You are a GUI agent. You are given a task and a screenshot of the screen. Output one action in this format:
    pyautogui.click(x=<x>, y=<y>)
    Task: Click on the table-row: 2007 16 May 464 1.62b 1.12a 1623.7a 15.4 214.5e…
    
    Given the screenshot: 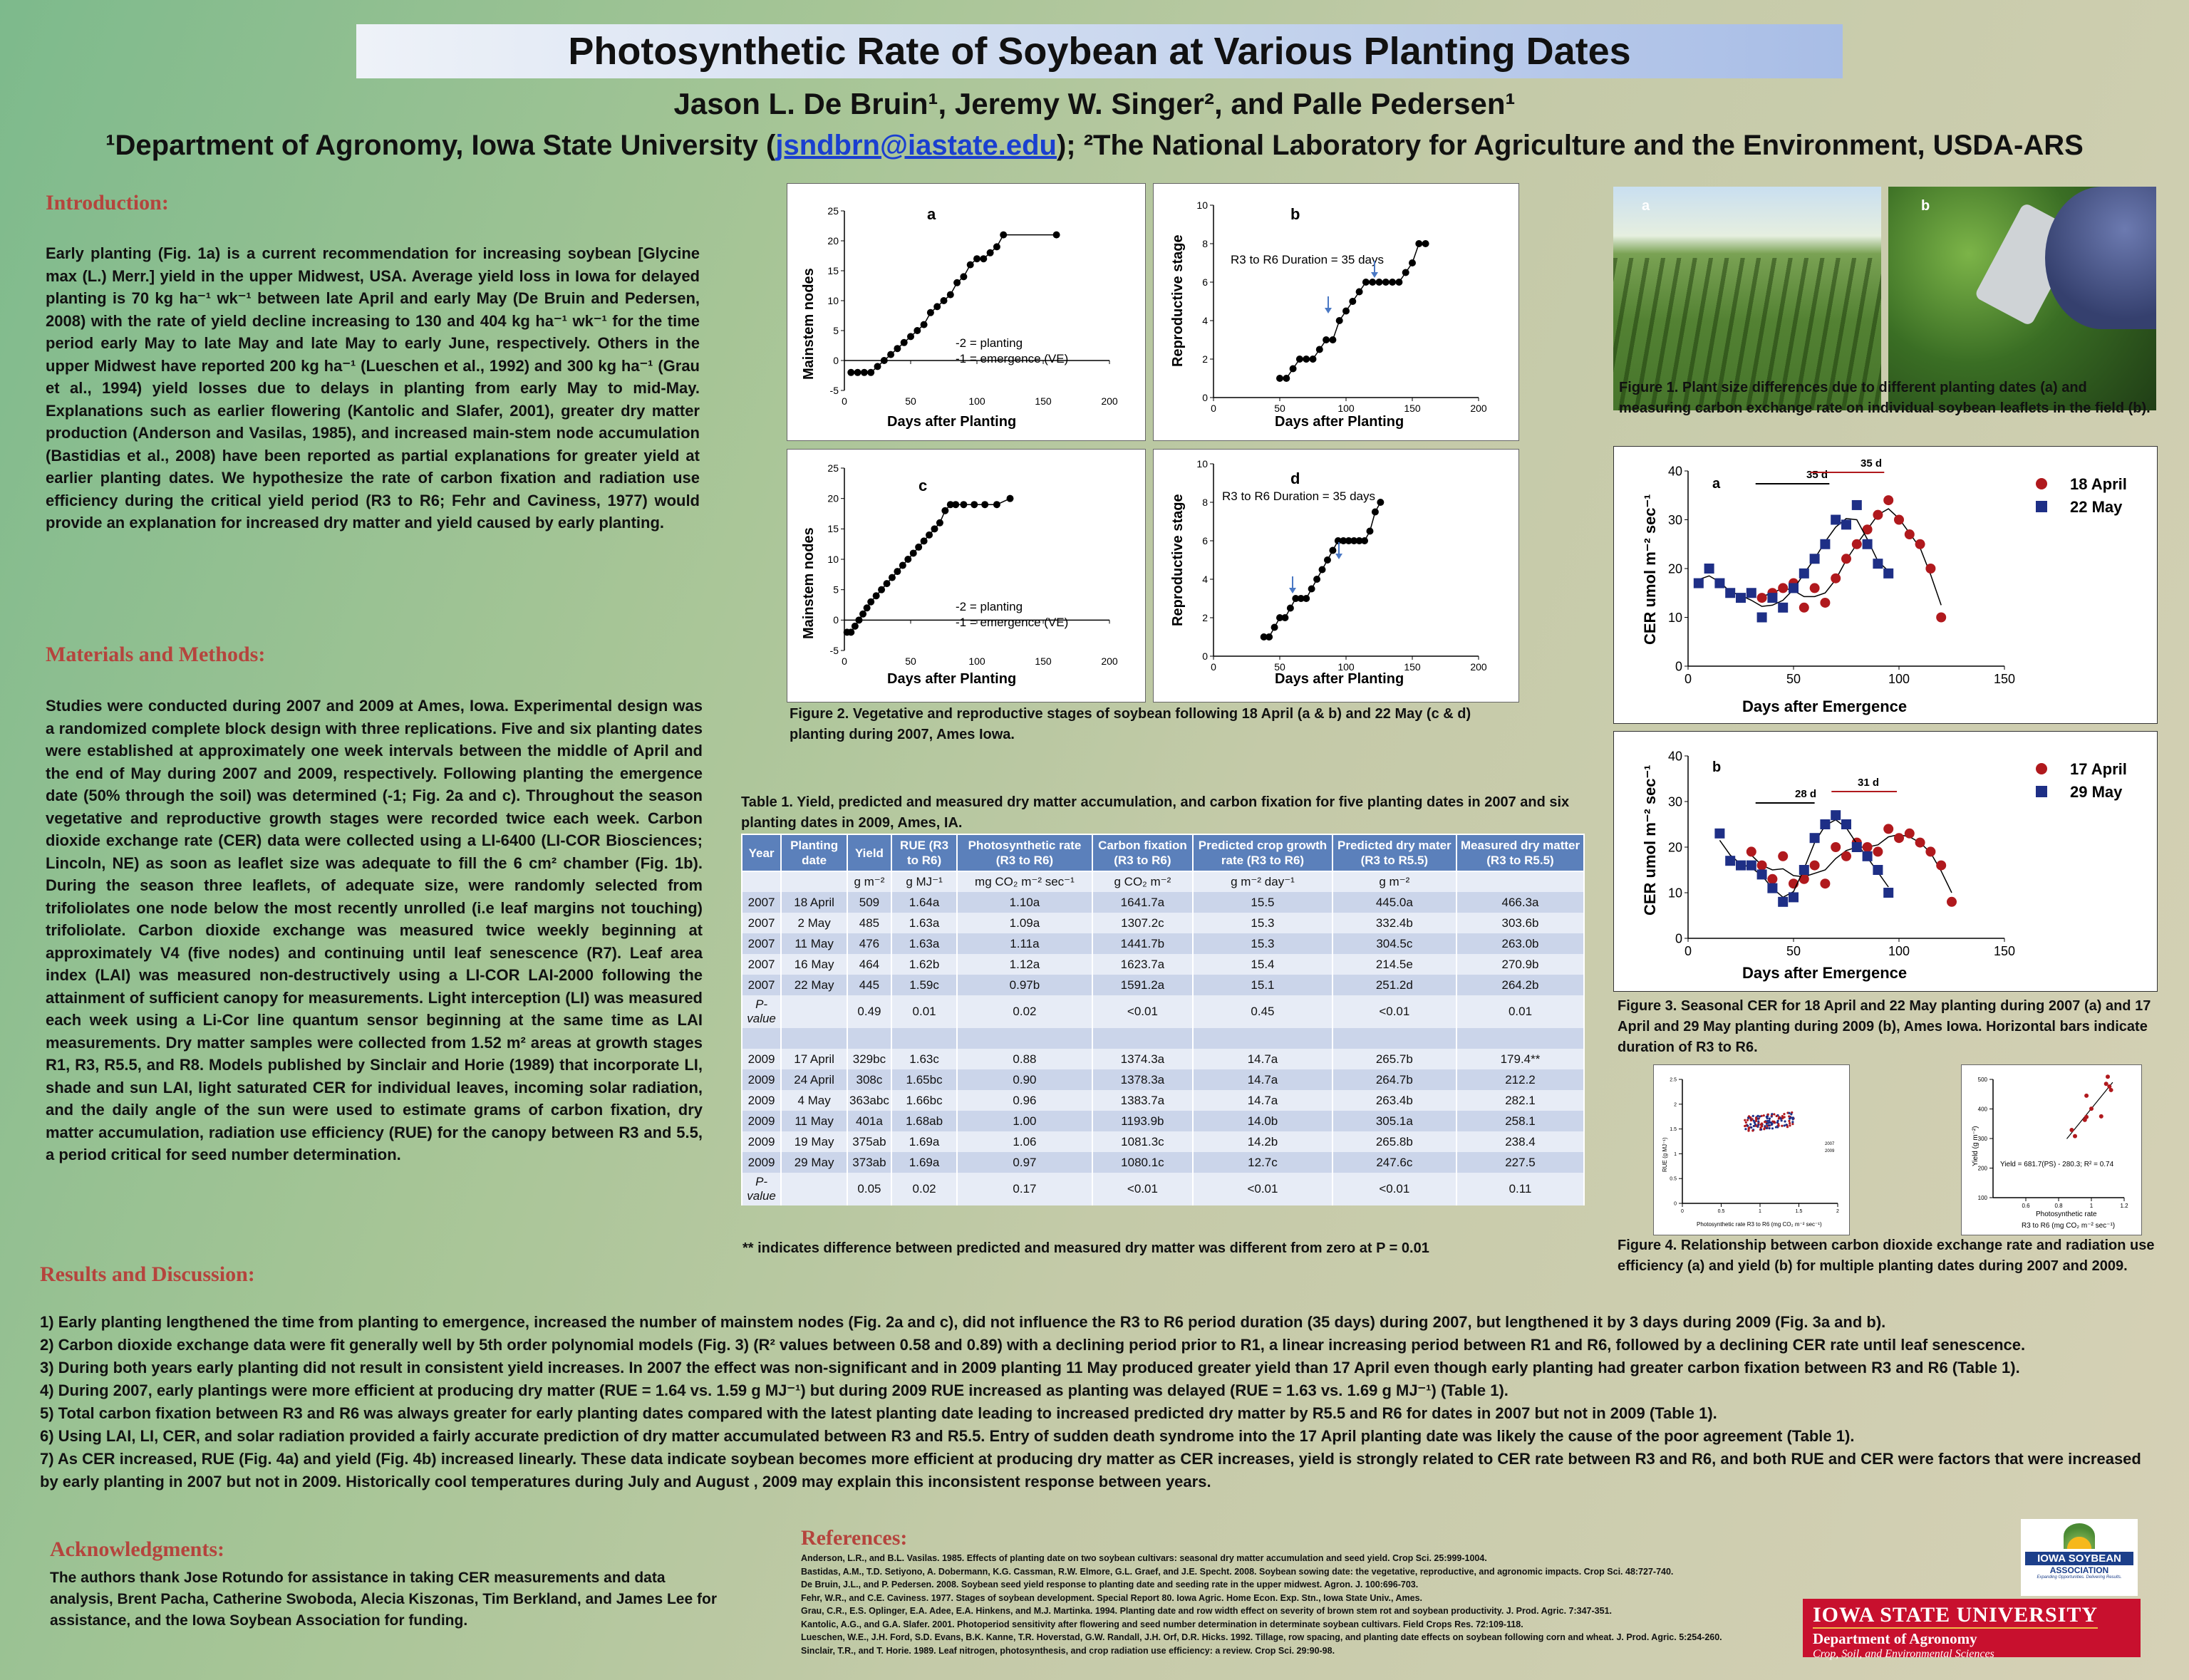 What is the action you would take?
    pyautogui.click(x=1162, y=964)
    